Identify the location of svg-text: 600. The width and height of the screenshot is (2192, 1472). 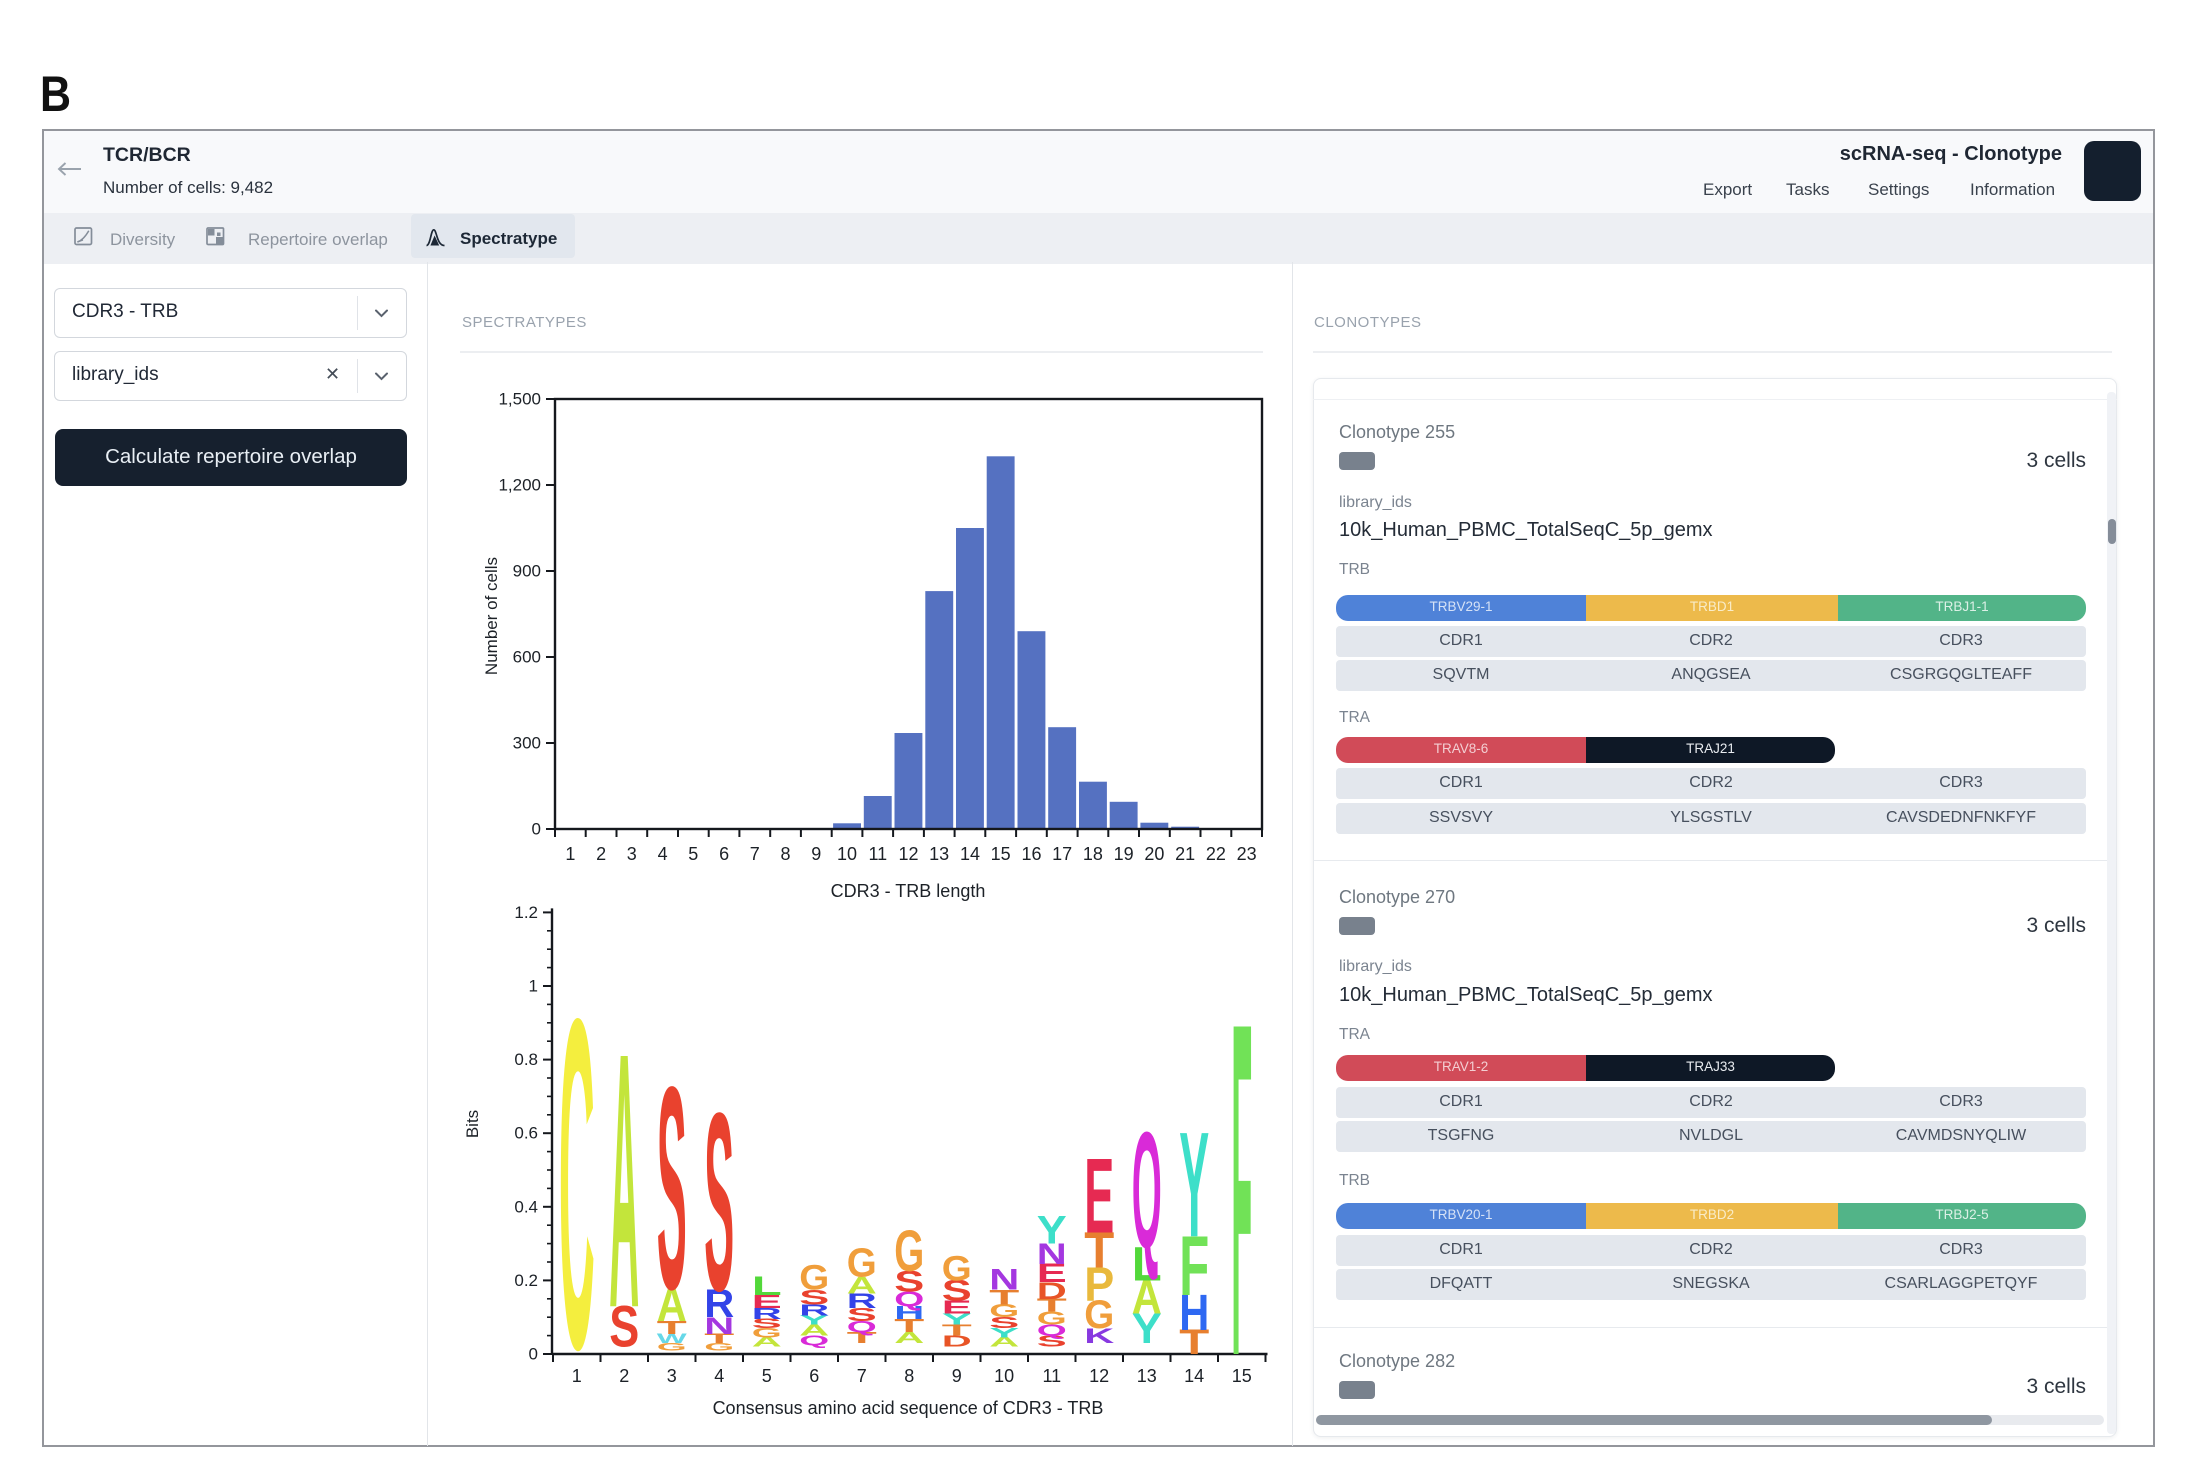
(527, 657).